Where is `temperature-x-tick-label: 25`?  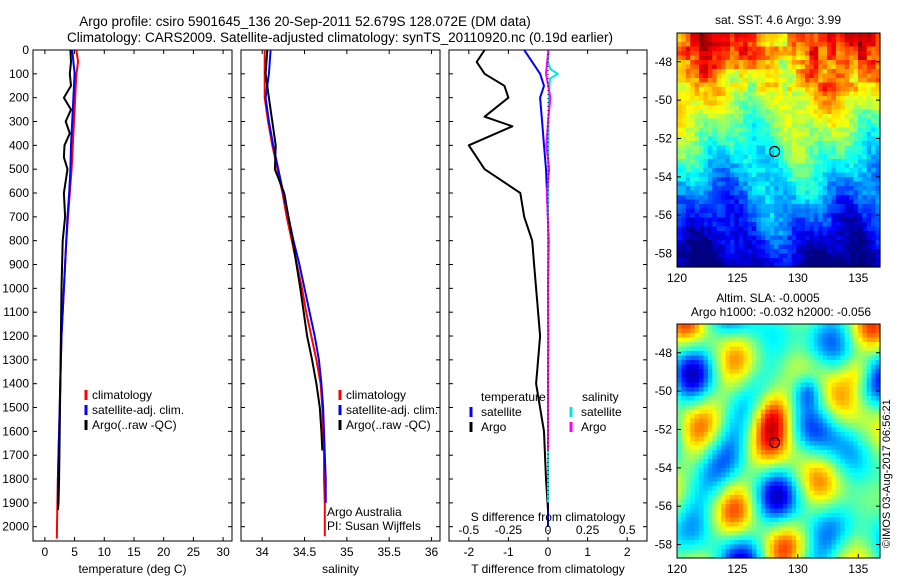
temperature-x-tick-label: 25 is located at coordinates (194, 552).